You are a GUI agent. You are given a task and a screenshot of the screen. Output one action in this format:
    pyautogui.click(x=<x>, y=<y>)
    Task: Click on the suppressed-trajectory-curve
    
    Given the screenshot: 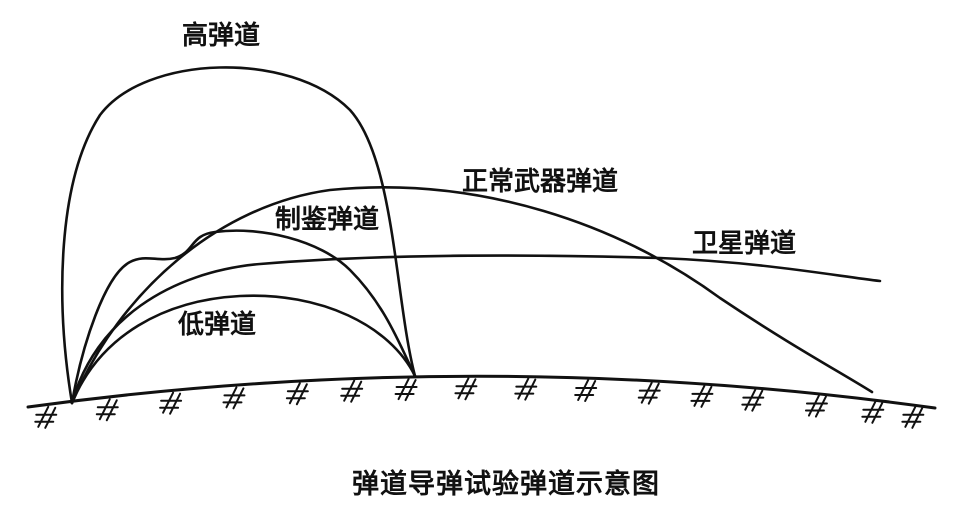 What is the action you would take?
    pyautogui.click(x=243, y=317)
    